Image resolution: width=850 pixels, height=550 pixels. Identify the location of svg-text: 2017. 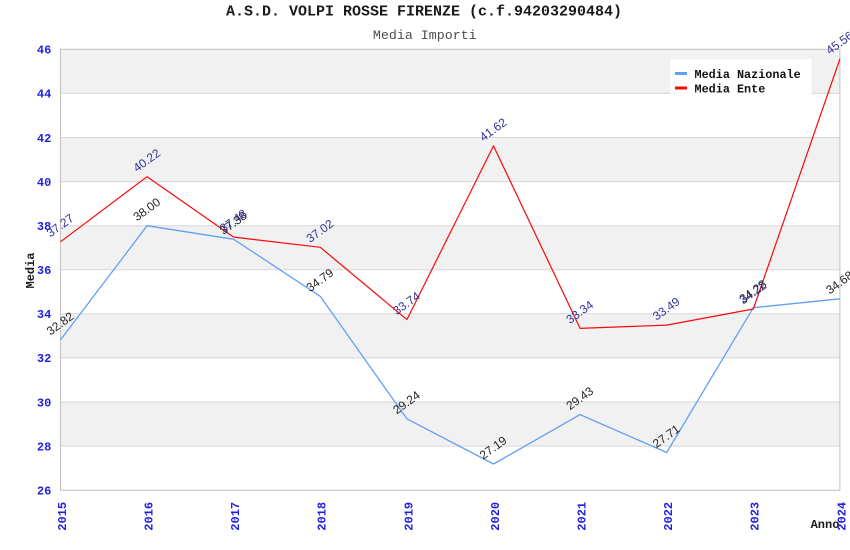
(236, 516).